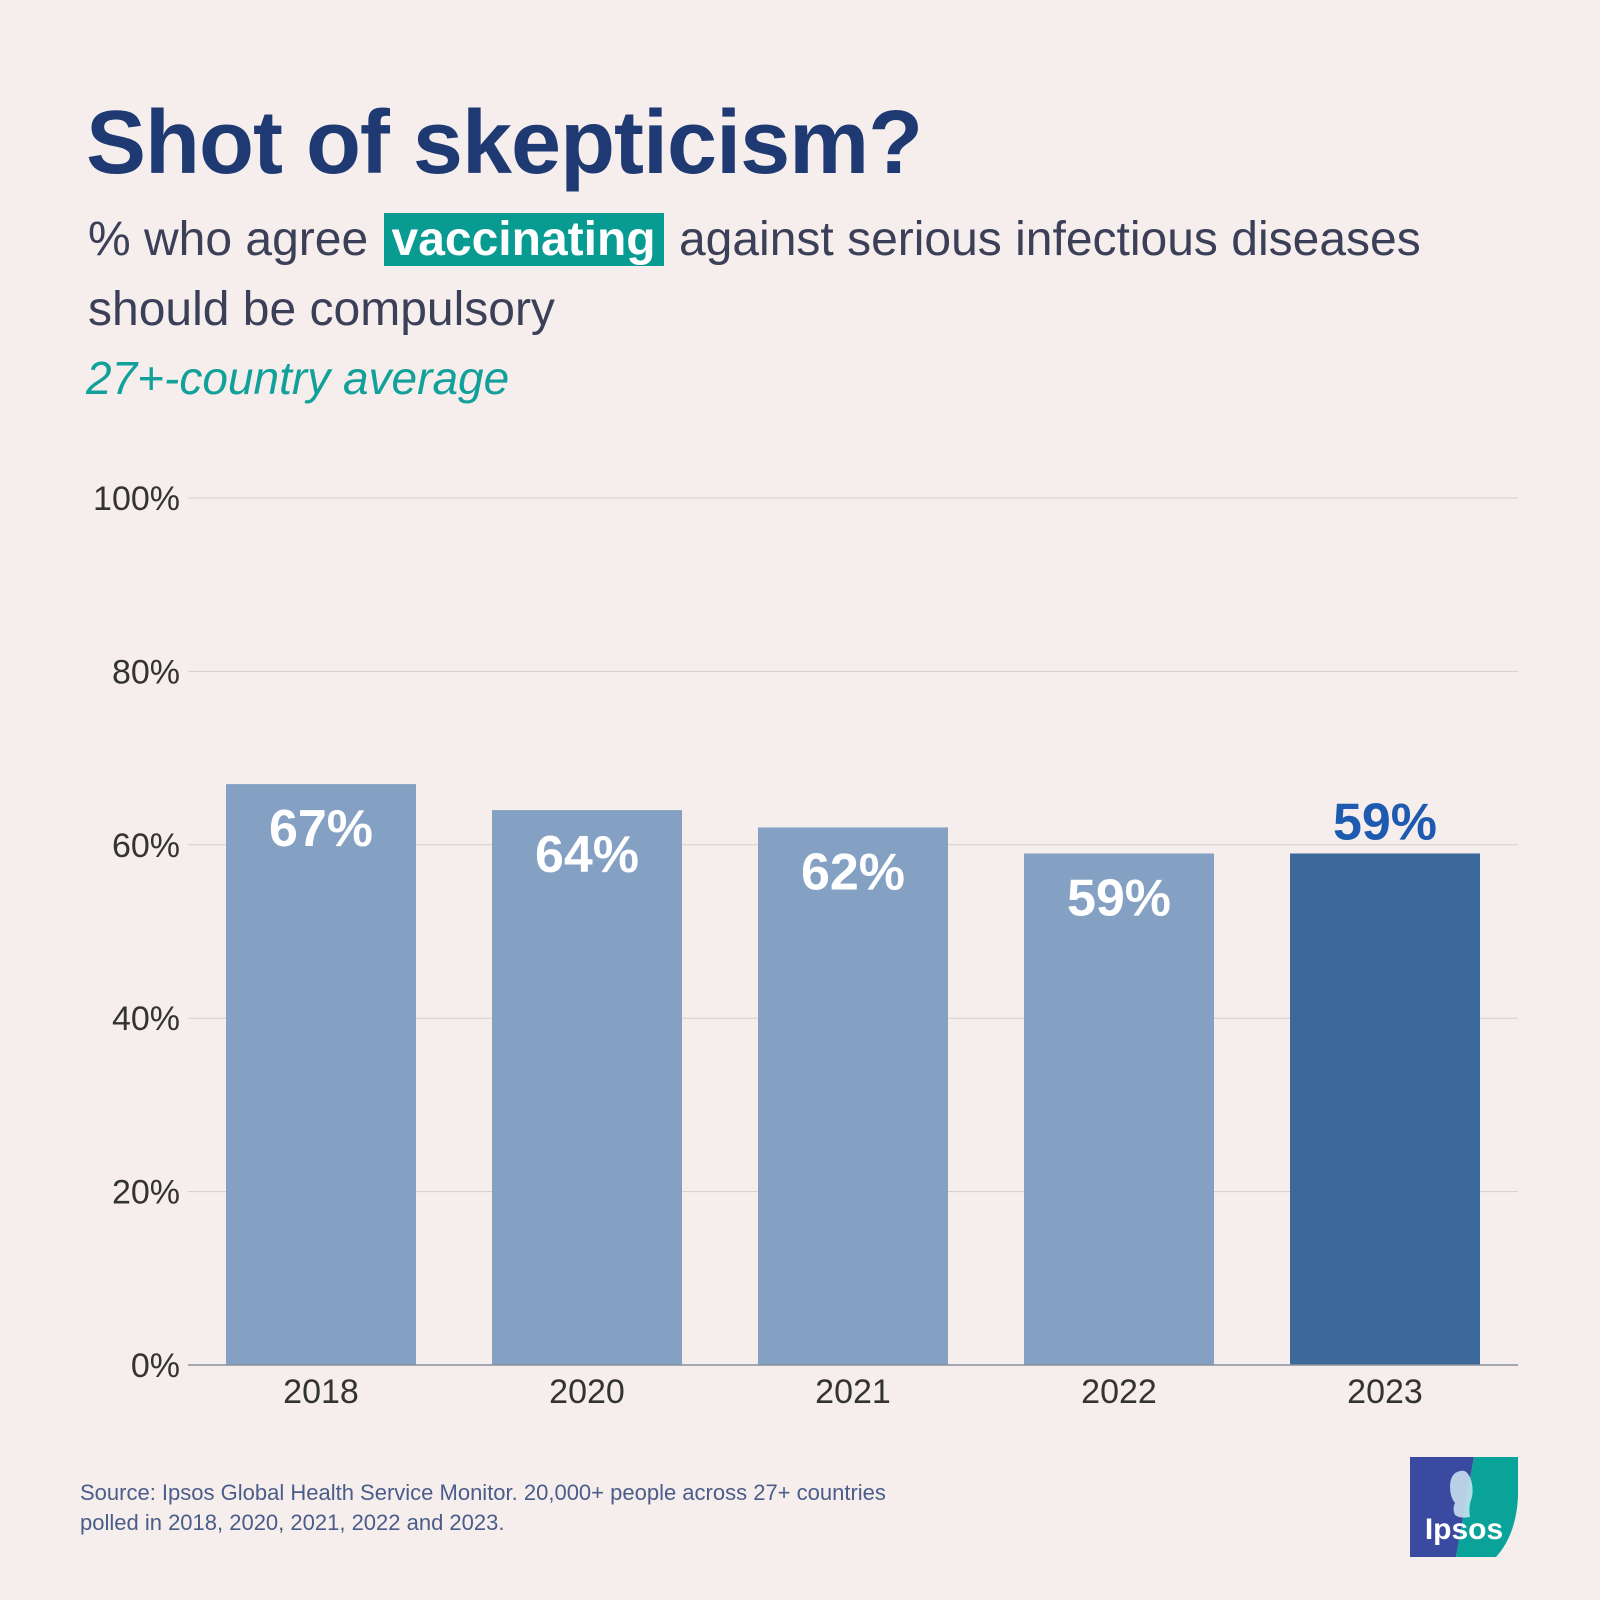  Describe the element at coordinates (1461, 1494) in the screenshot. I see `logo-head-silhouette` at that location.